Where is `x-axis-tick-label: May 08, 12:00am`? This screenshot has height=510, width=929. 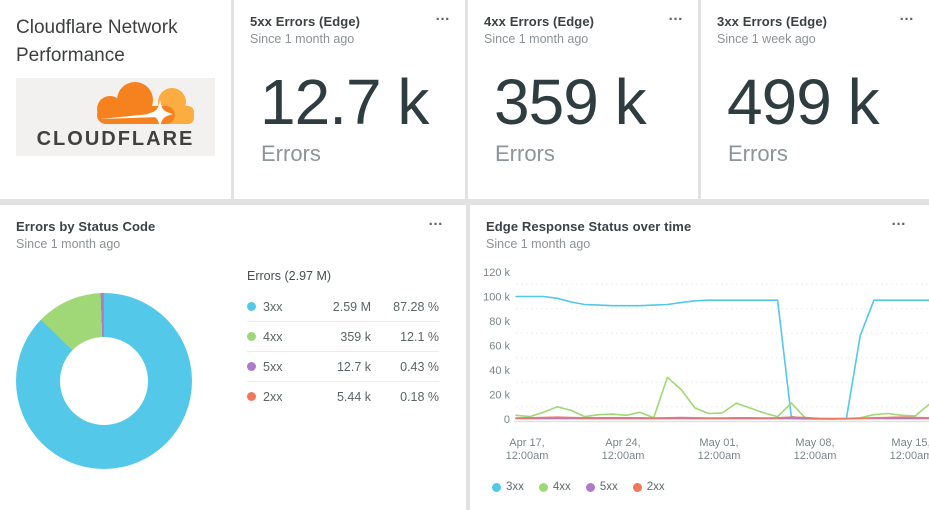
x-axis-tick-label: May 08, 12:00am is located at coordinates (815, 449).